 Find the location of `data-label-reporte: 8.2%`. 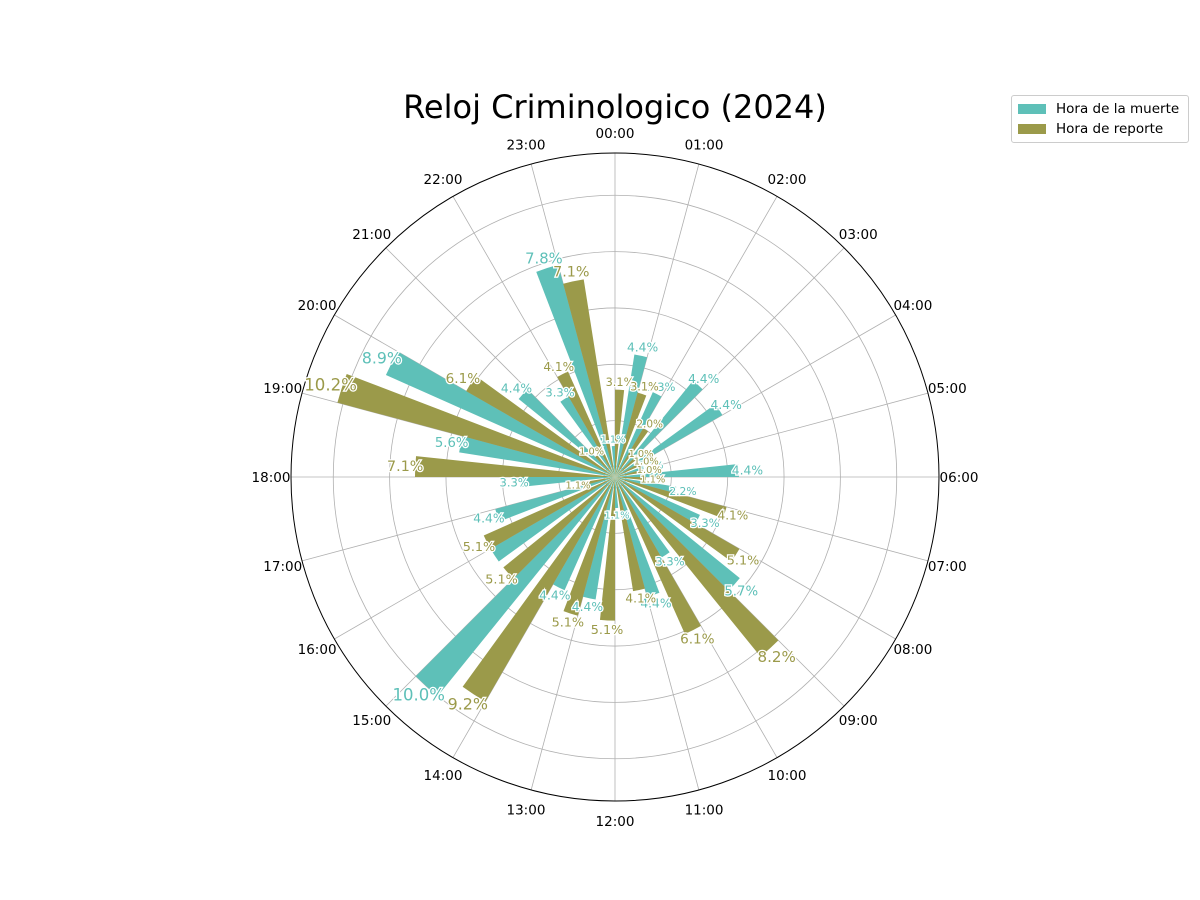

data-label-reporte: 8.2% is located at coordinates (777, 657).